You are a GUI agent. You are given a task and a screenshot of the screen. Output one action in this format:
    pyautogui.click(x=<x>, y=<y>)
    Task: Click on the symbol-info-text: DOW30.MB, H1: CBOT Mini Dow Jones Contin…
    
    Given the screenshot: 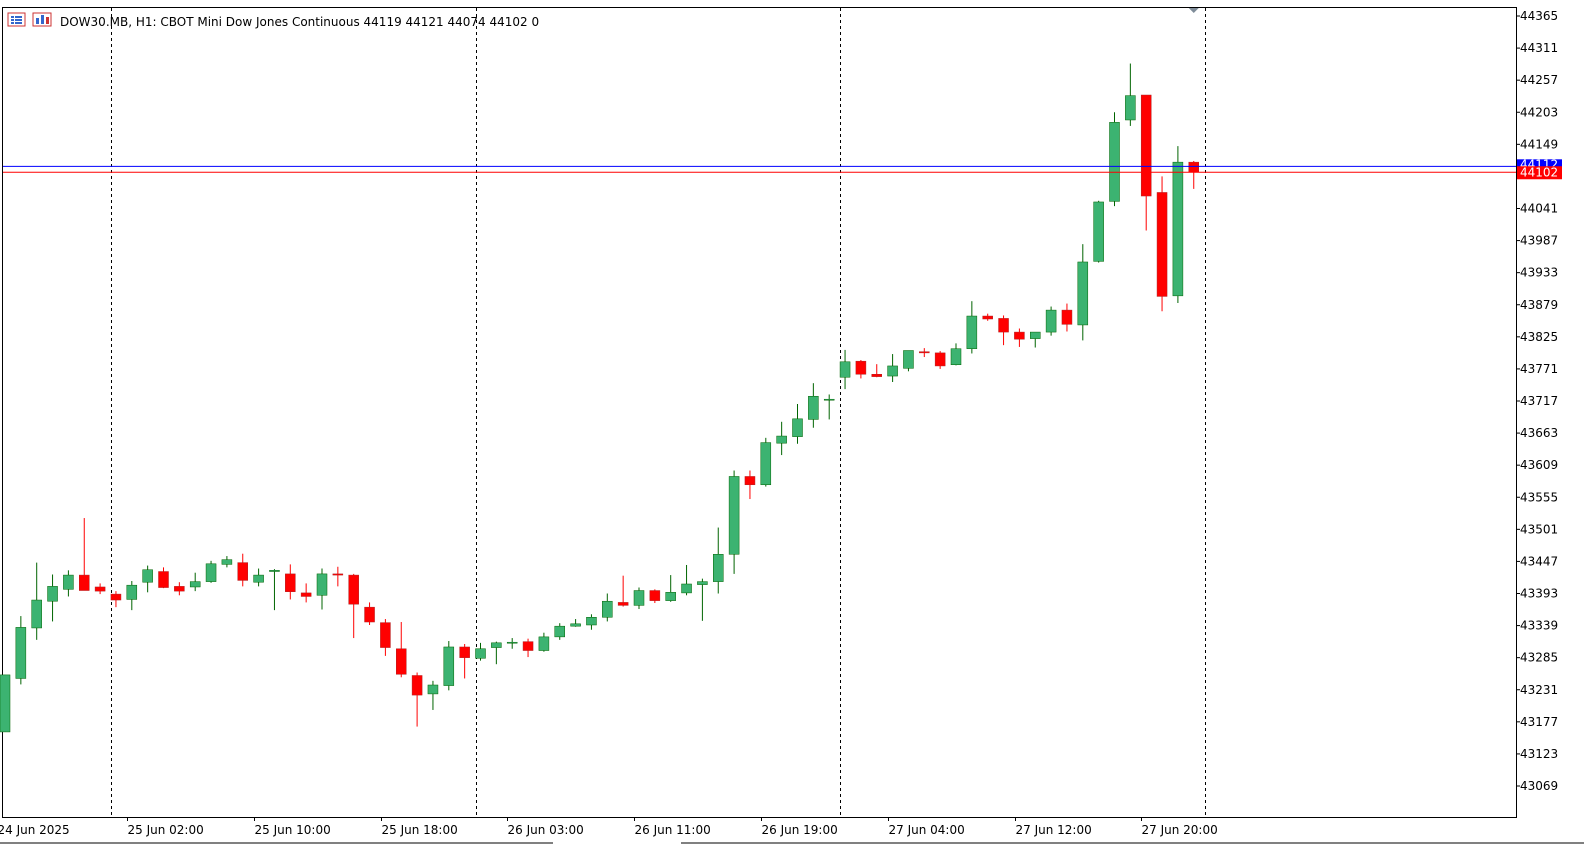 What is the action you would take?
    pyautogui.click(x=299, y=22)
    